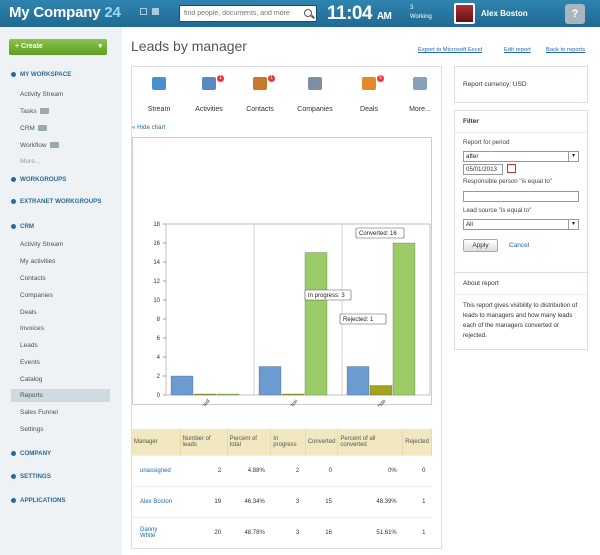 Image resolution: width=600 pixels, height=555 pixels. Describe the element at coordinates (504, 13) in the screenshot. I see `user-name: Alex Boston` at that location.